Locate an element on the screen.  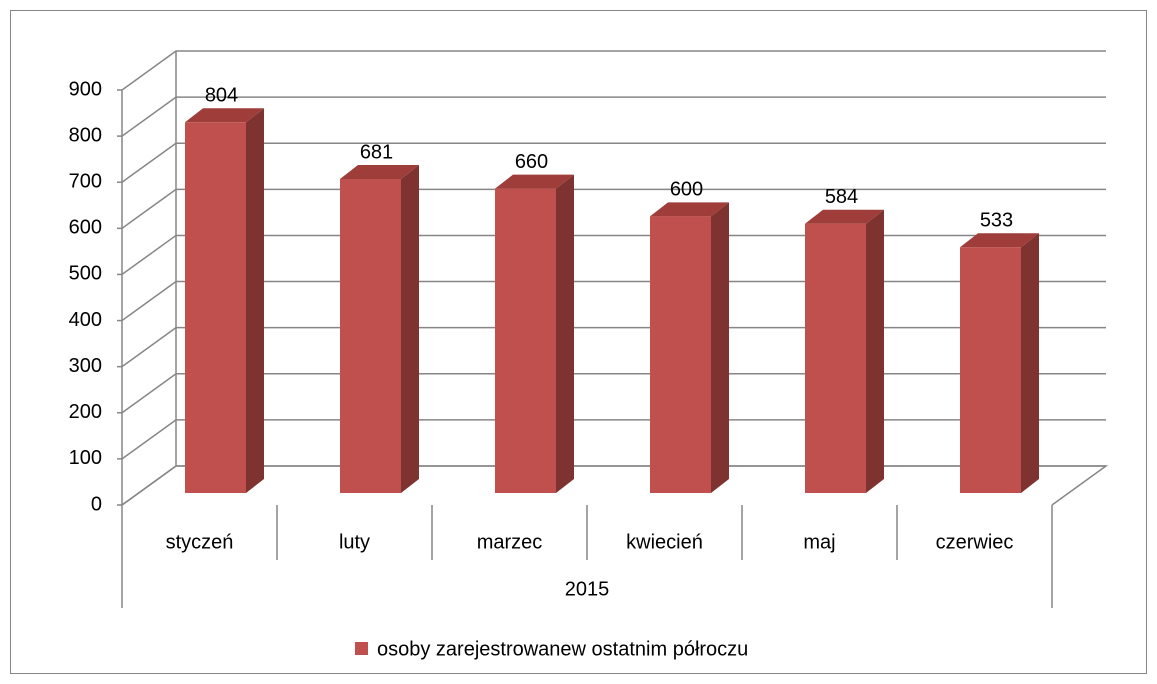
x-tick-label: kwiecień is located at coordinates (664, 542).